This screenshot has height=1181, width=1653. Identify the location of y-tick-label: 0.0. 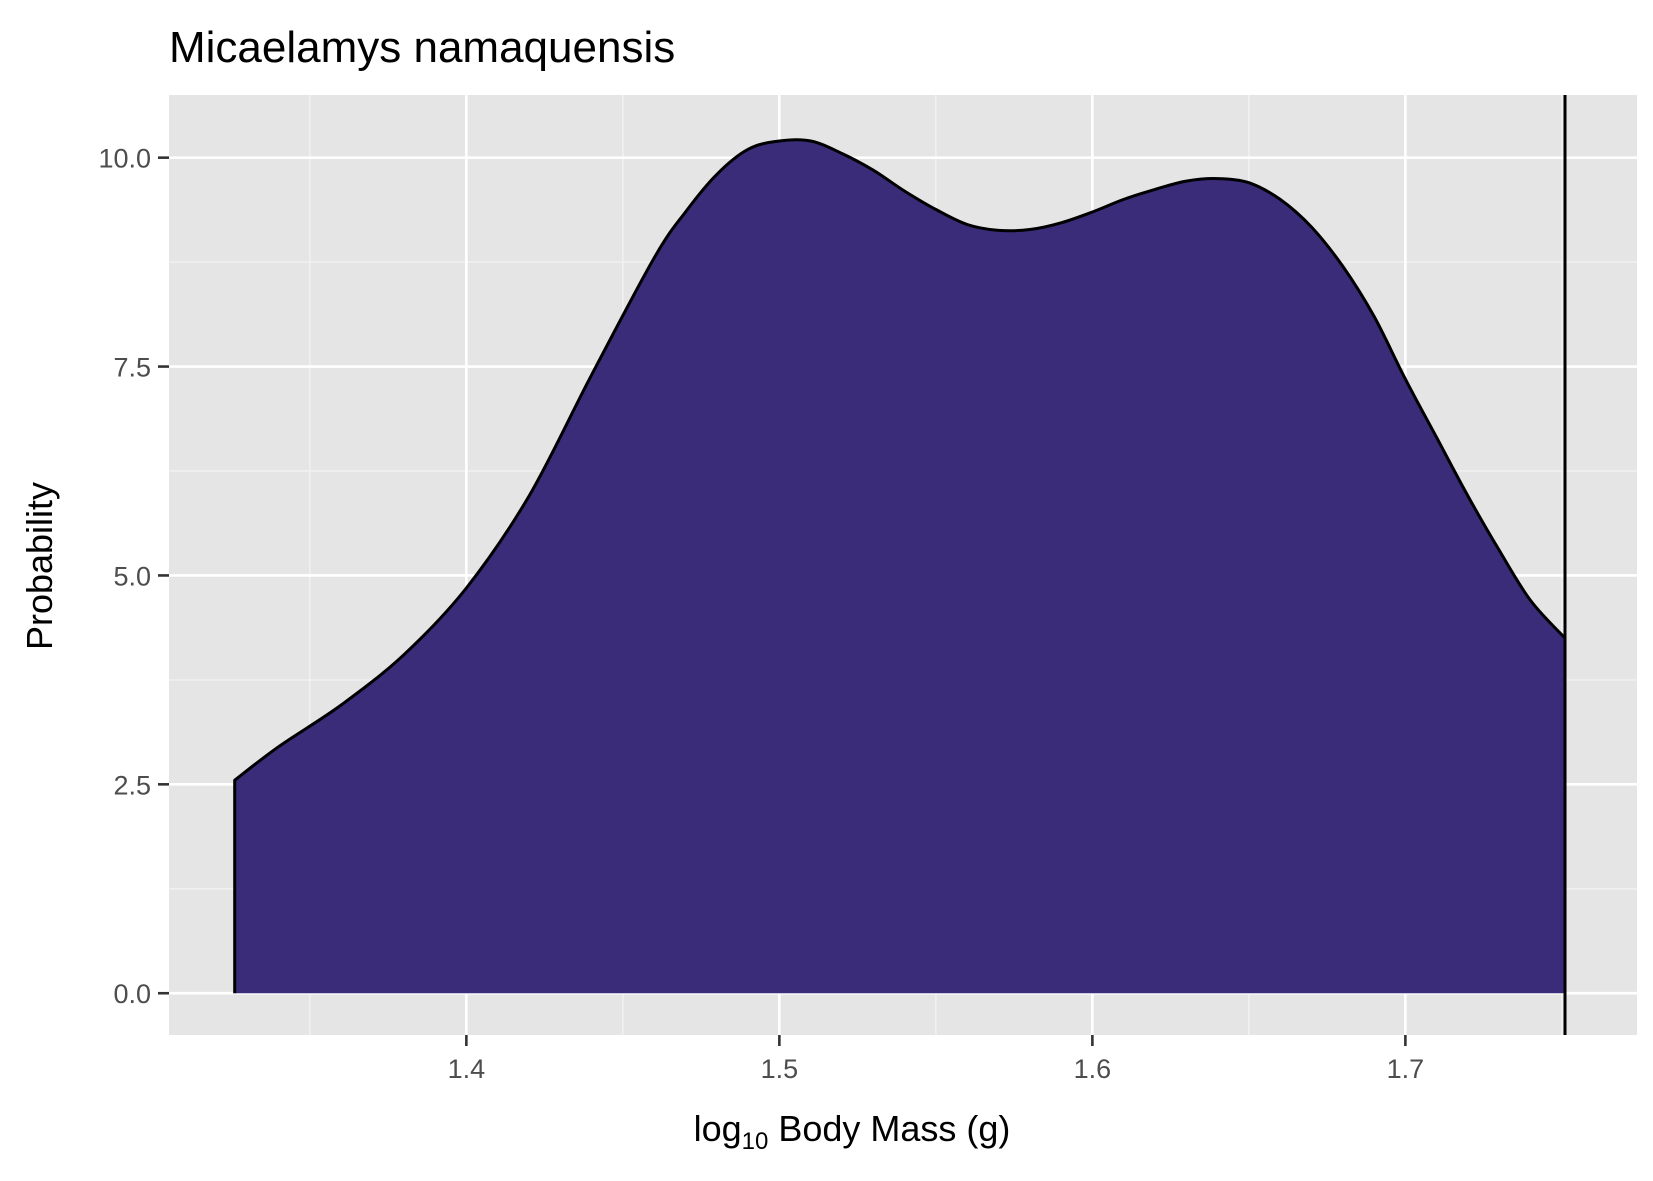
(132, 994).